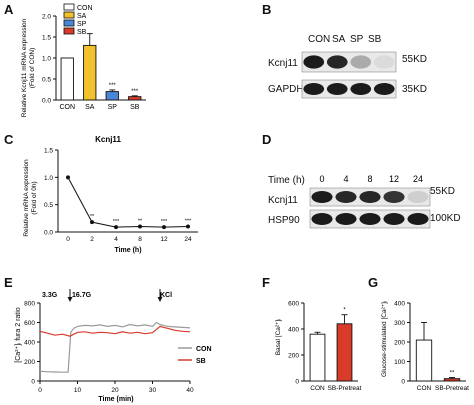  What do you see at coordinates (24, 67) in the screenshot?
I see `panel-a-ylabel-1: Relative Kcnj11 mRNA expression` at bounding box center [24, 67].